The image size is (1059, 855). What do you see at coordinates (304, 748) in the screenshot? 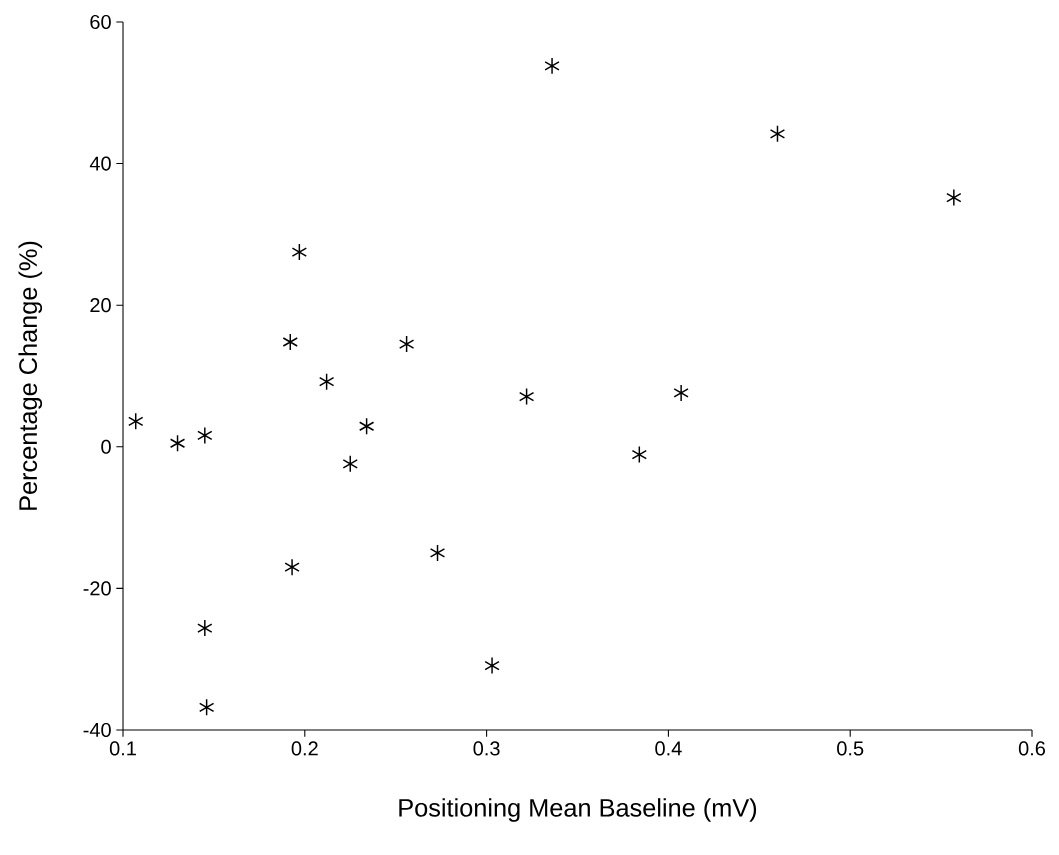
I see `x-tick-label: 0.2` at bounding box center [304, 748].